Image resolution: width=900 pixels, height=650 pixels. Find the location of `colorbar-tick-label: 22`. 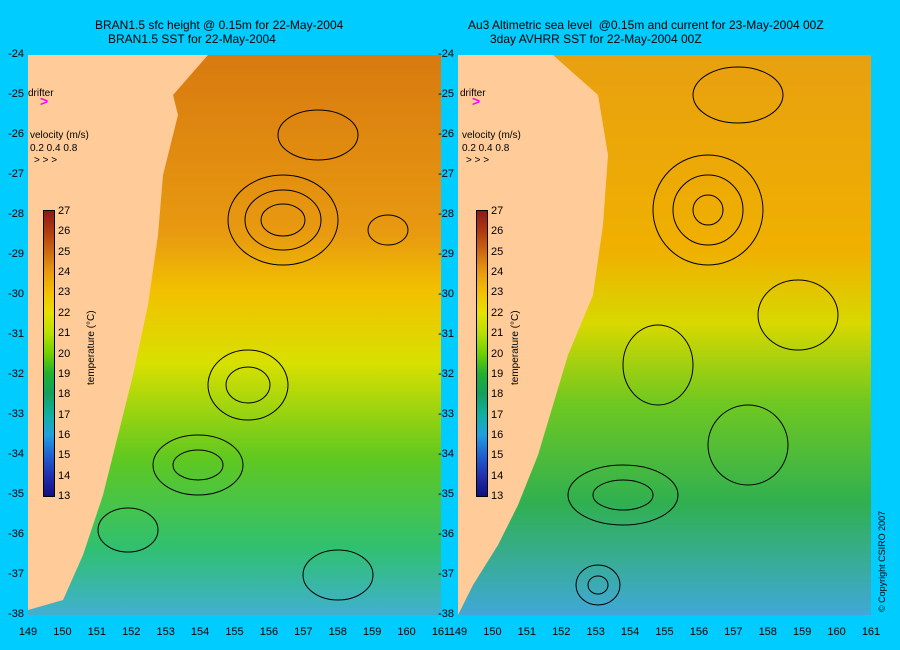

colorbar-tick-label: 22 is located at coordinates (497, 312).